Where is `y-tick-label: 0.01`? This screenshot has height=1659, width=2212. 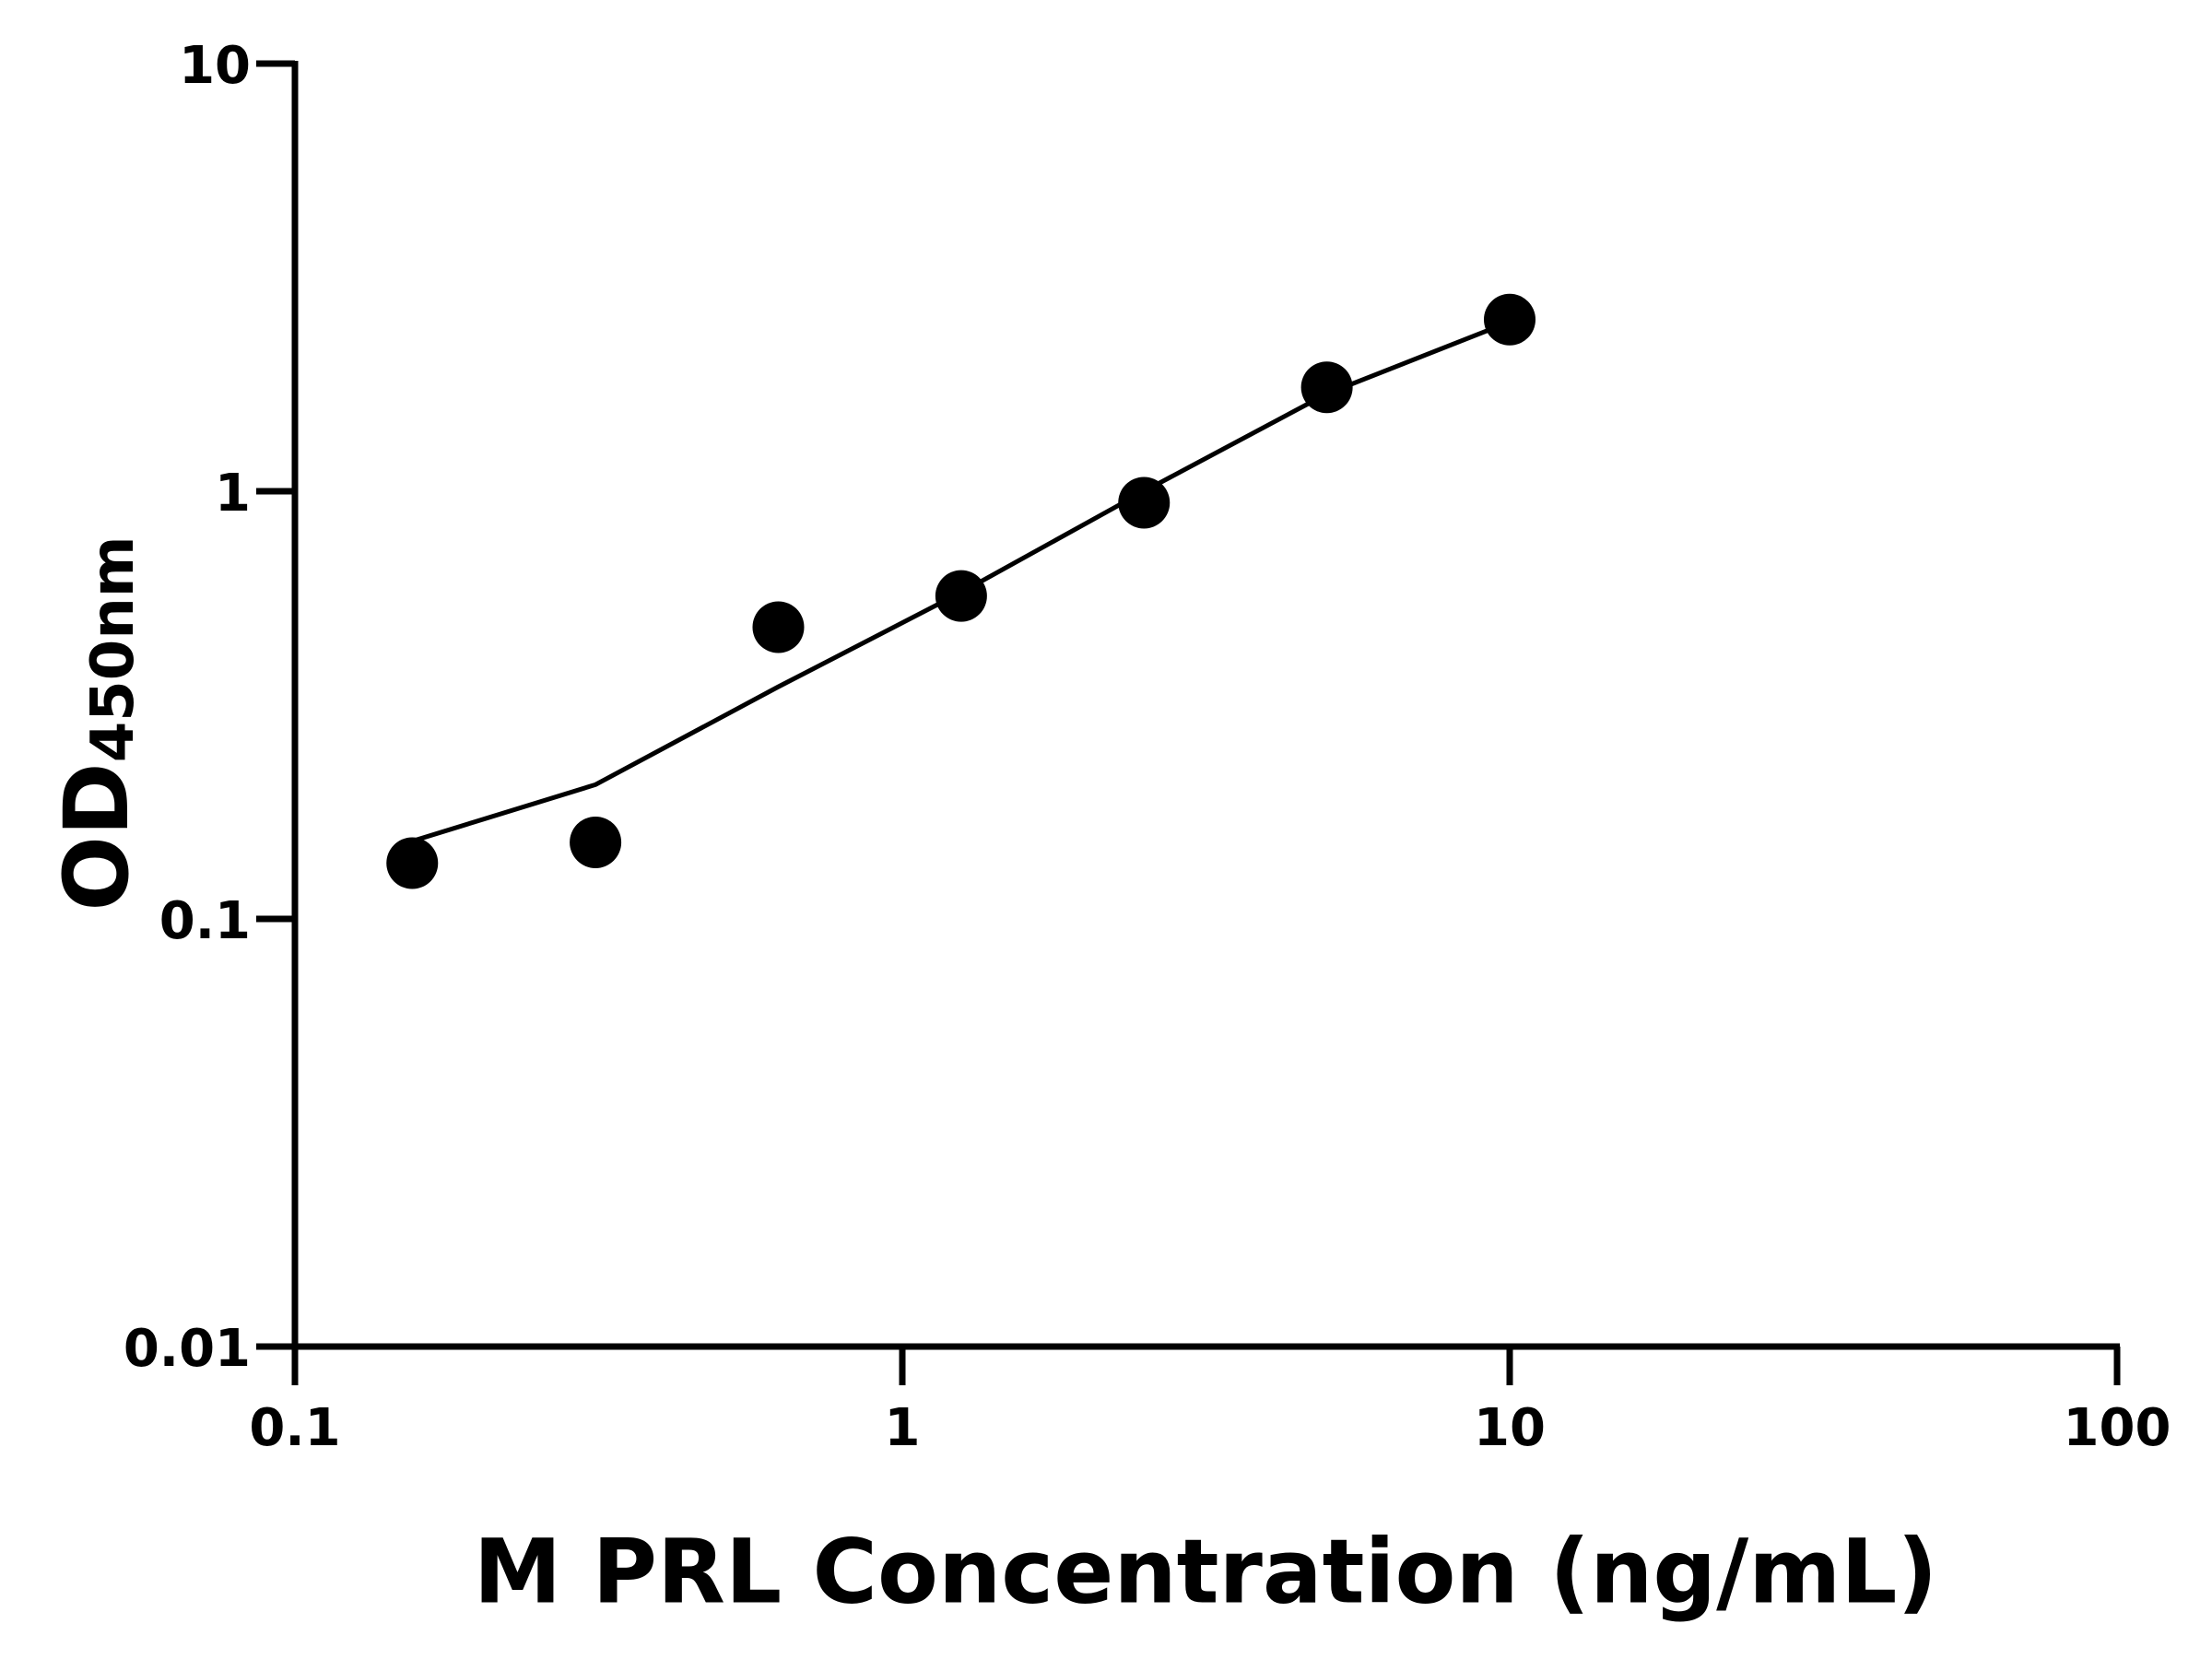
y-tick-label: 0.01 is located at coordinates (187, 1349).